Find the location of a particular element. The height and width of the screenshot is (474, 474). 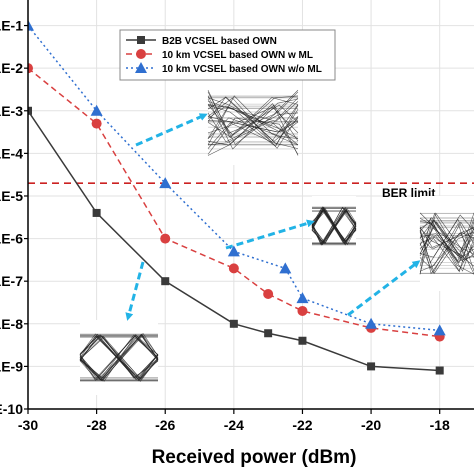

x-tick-label: -20 is located at coordinates (371, 425).